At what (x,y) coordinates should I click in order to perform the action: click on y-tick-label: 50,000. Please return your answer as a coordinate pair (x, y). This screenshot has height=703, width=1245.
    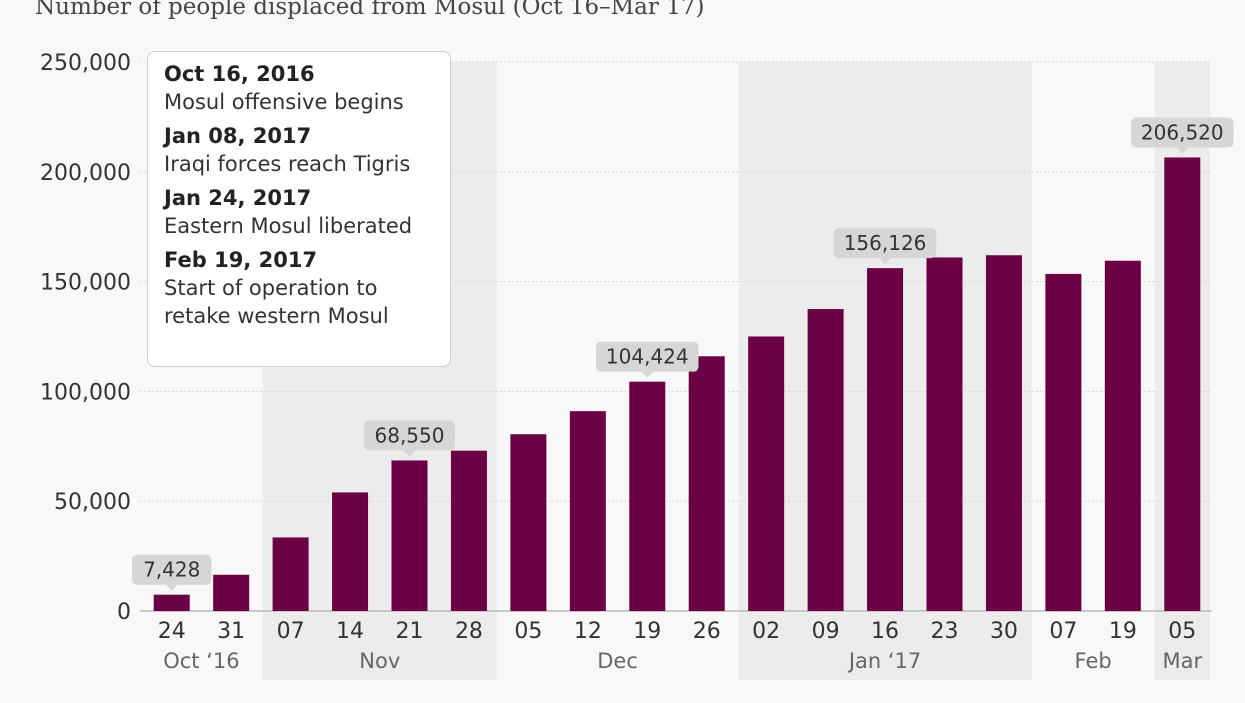
    Looking at the image, I should click on (92, 502).